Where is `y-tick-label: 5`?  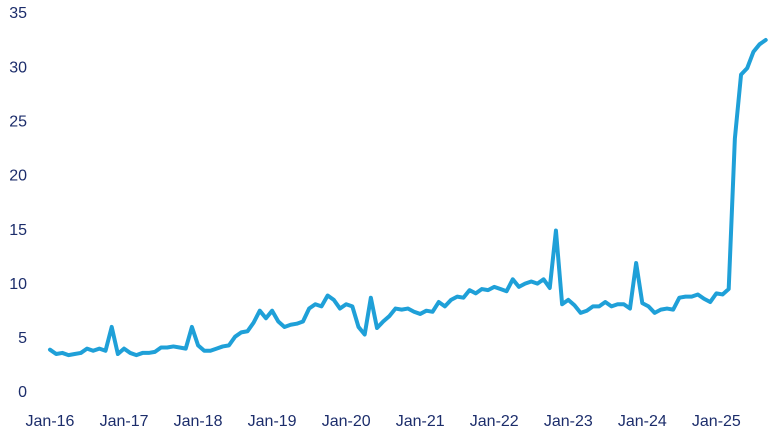
y-tick-label: 5 is located at coordinates (22, 338).